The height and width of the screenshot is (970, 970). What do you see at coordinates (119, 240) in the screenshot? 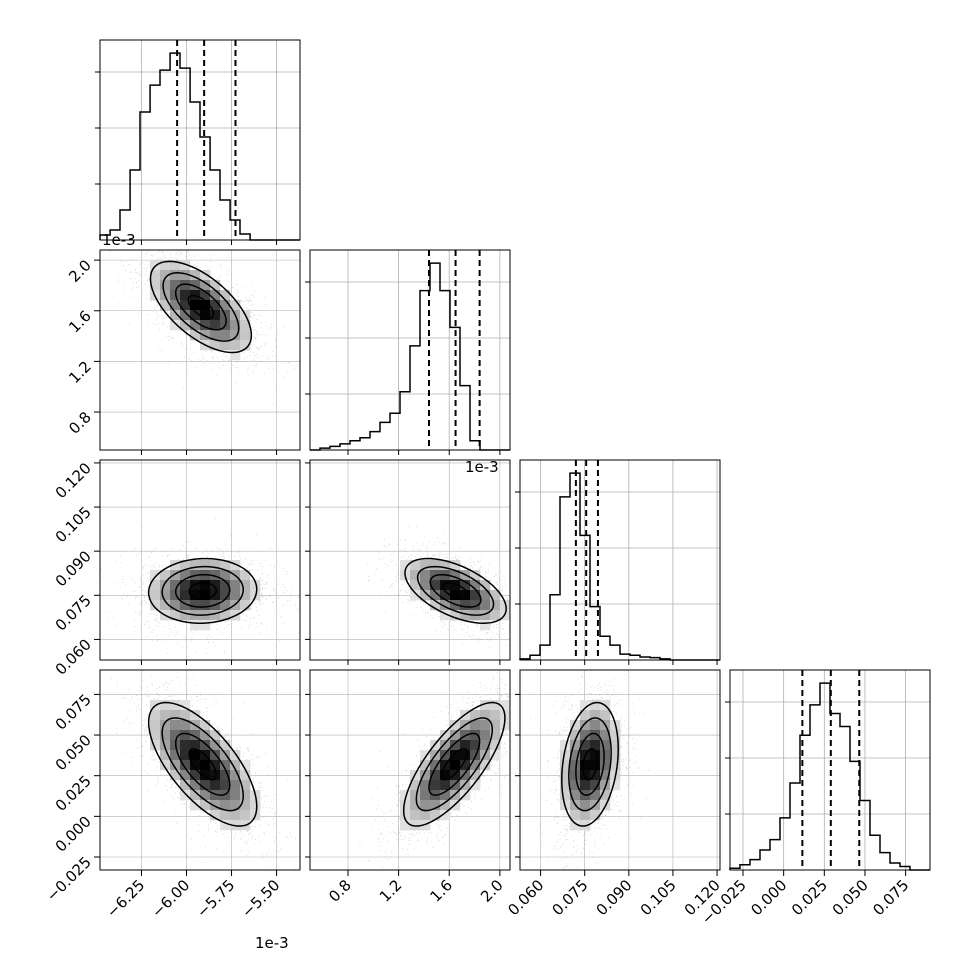
I see `y-offset-text: 1e-3` at bounding box center [119, 240].